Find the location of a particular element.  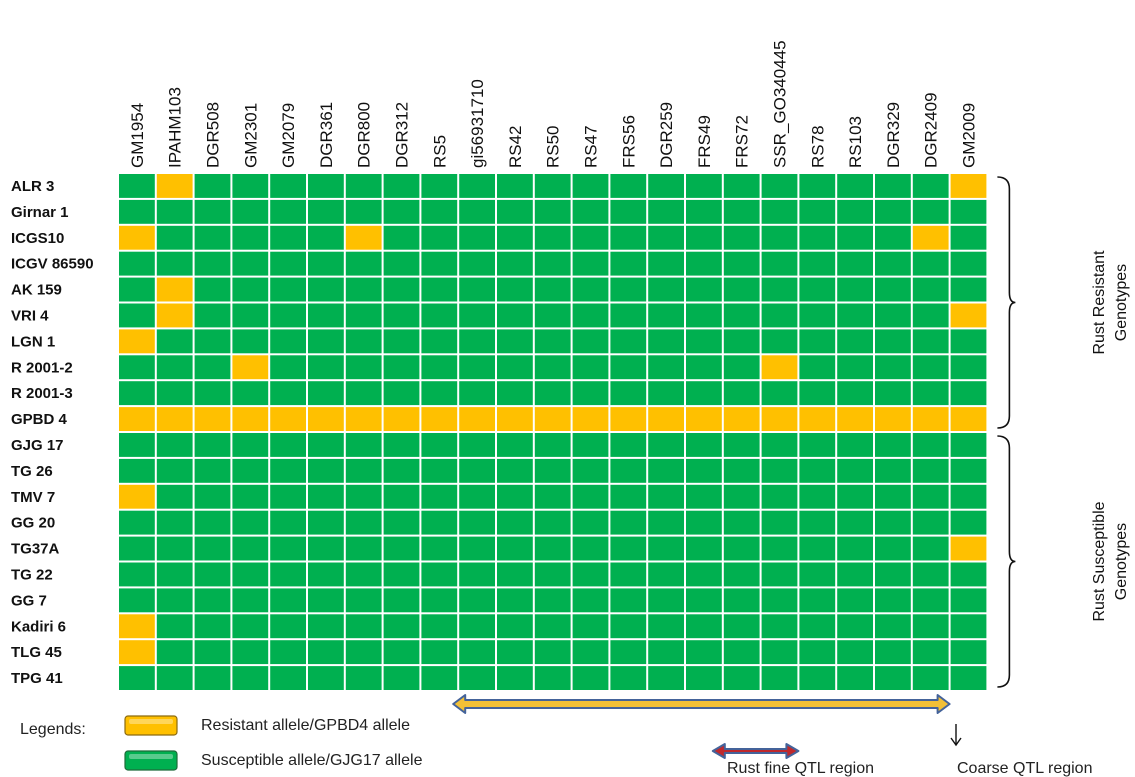

genotype-label: GG 7 is located at coordinates (29, 600).